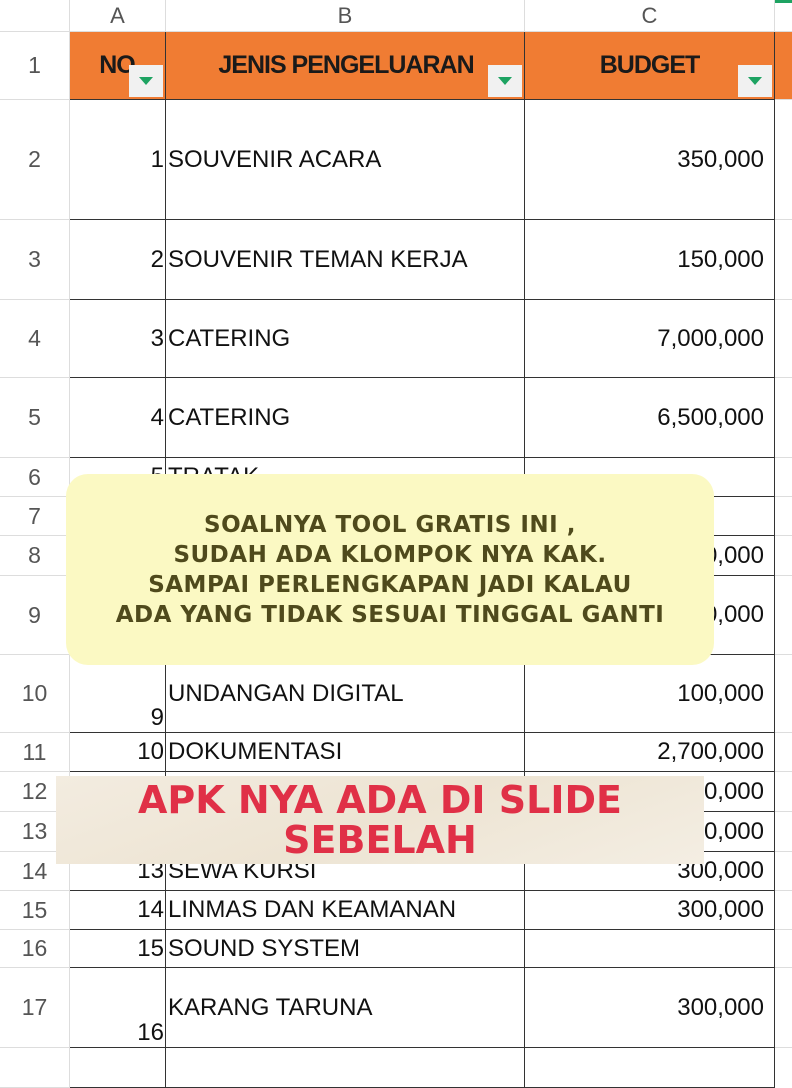 The width and height of the screenshot is (792, 1088). Describe the element at coordinates (118, 1008) in the screenshot. I see `cell-no: 16` at that location.